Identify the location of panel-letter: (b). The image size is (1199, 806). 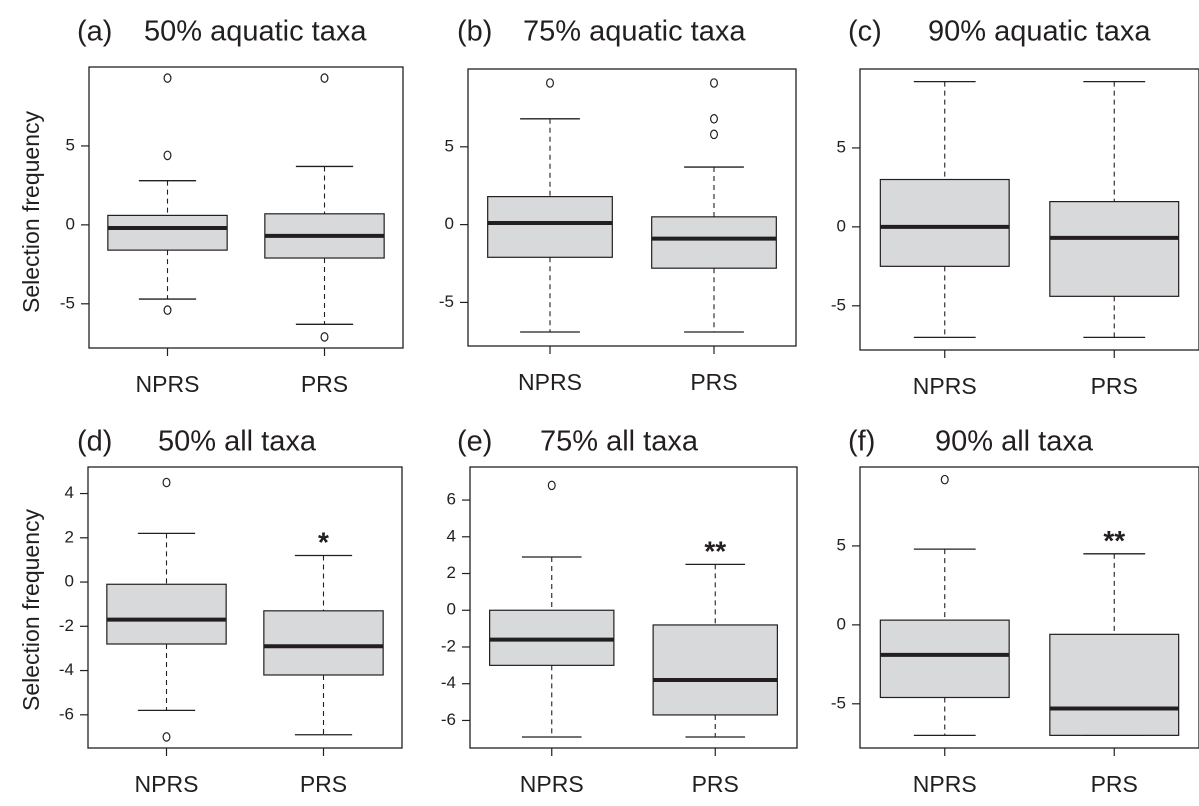
(474, 32).